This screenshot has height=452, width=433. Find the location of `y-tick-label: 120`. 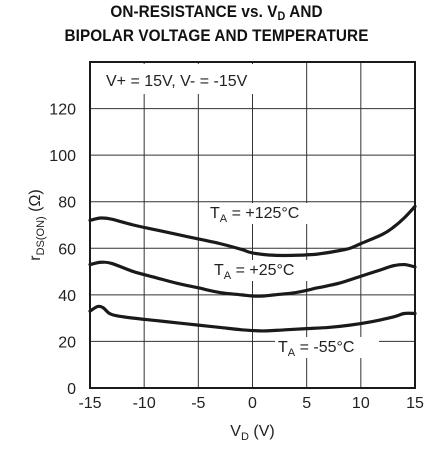

y-tick-label: 120 is located at coordinates (62, 110).